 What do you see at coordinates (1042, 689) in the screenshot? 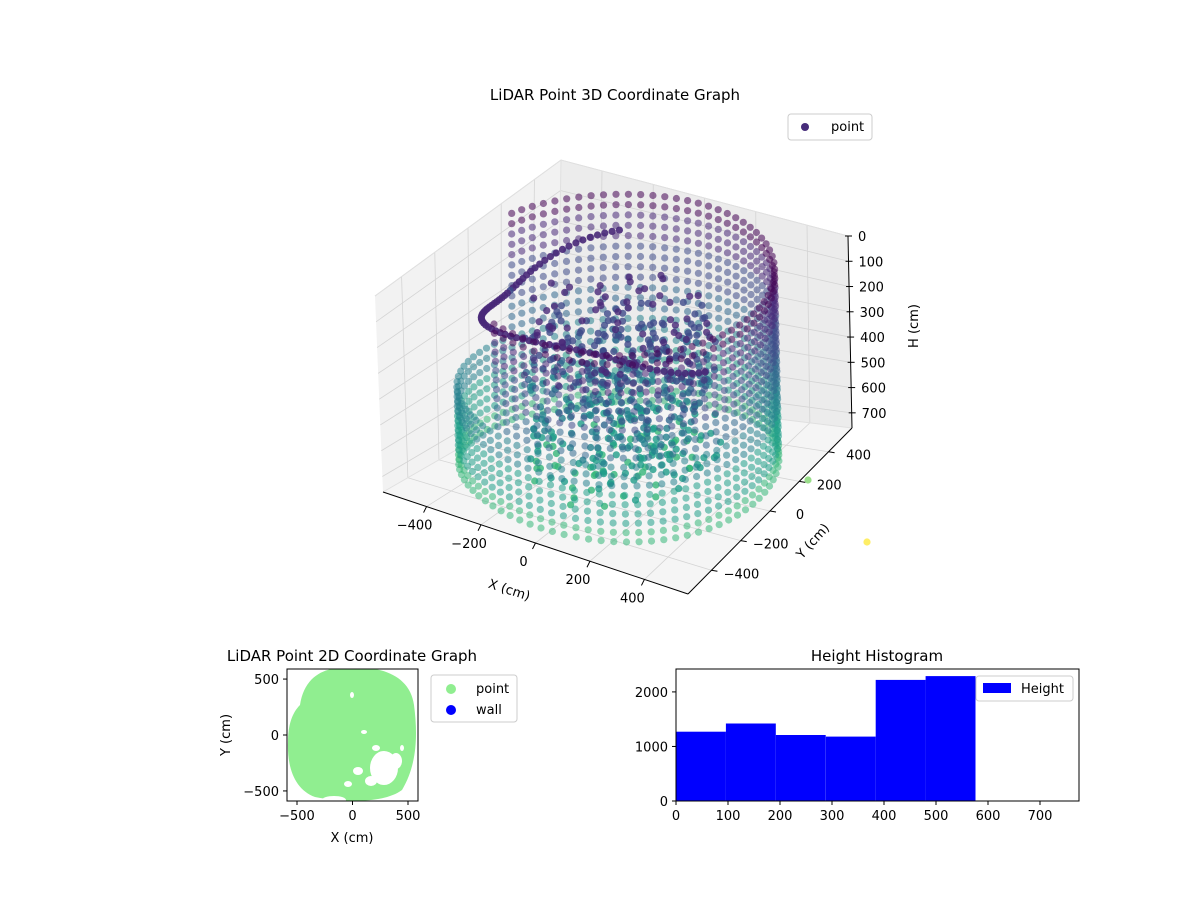
I see `histogram-legend-label: Height` at bounding box center [1042, 689].